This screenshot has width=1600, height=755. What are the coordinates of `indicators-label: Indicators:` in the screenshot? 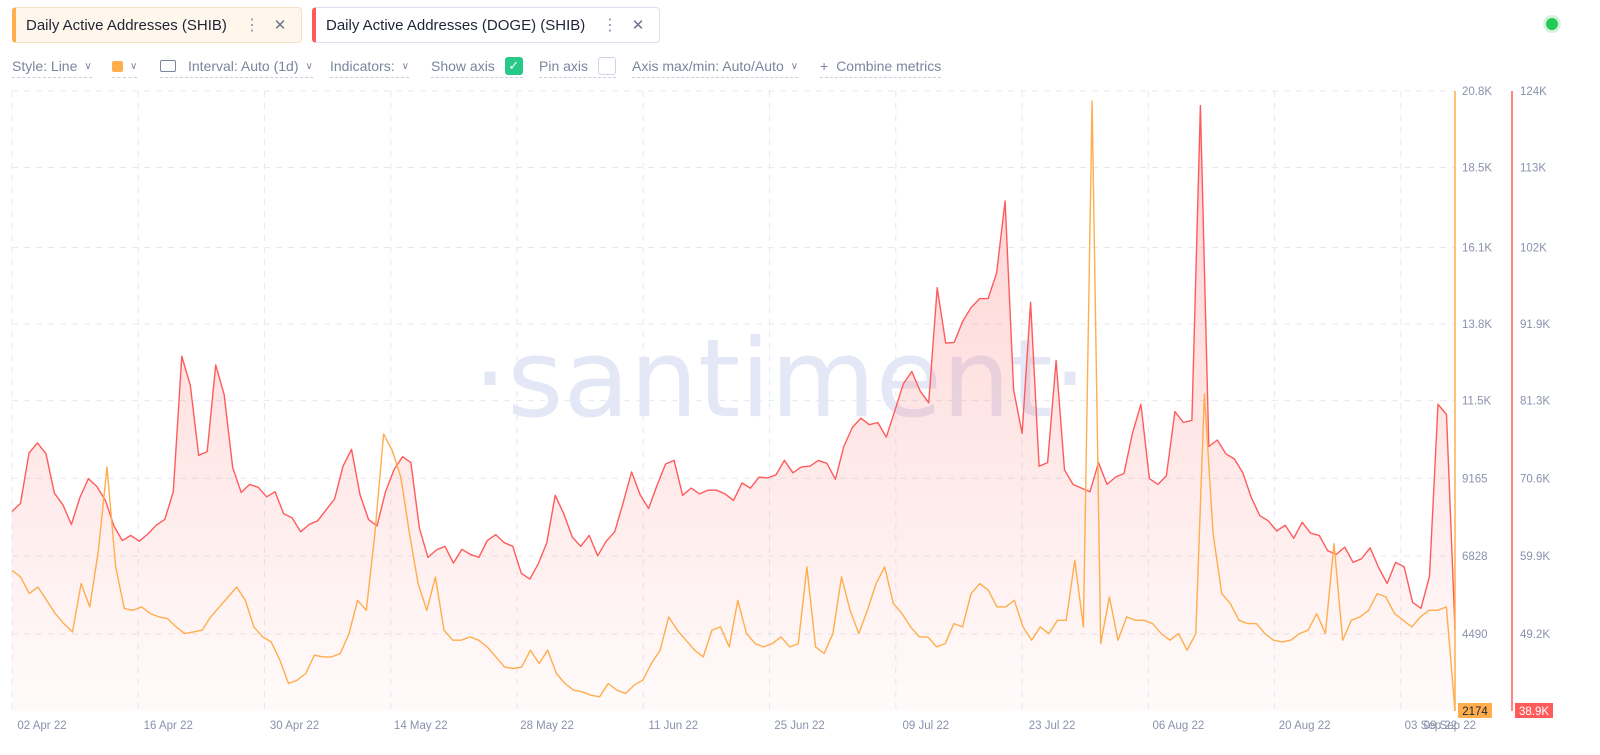 It's located at (362, 66).